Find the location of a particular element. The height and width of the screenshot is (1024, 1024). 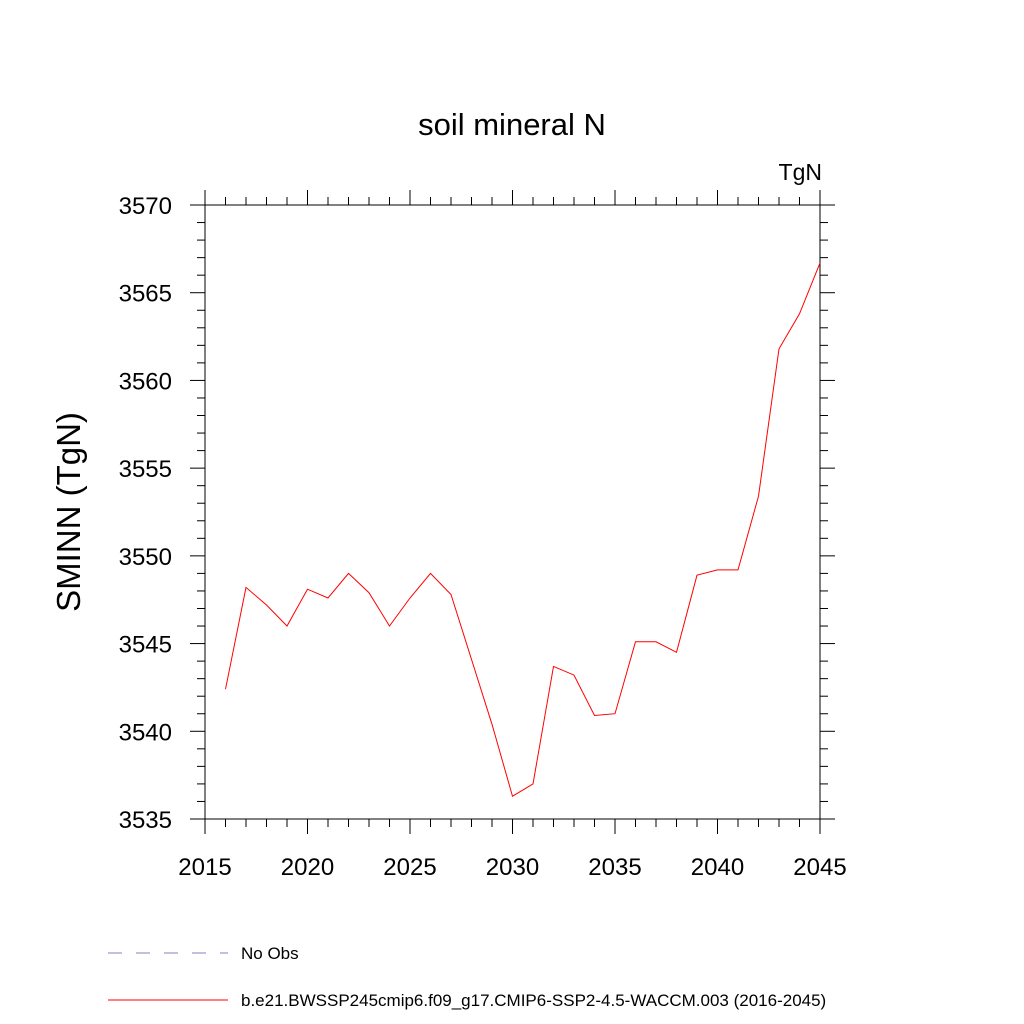

y-tick-label: 3570 is located at coordinates (145, 206).